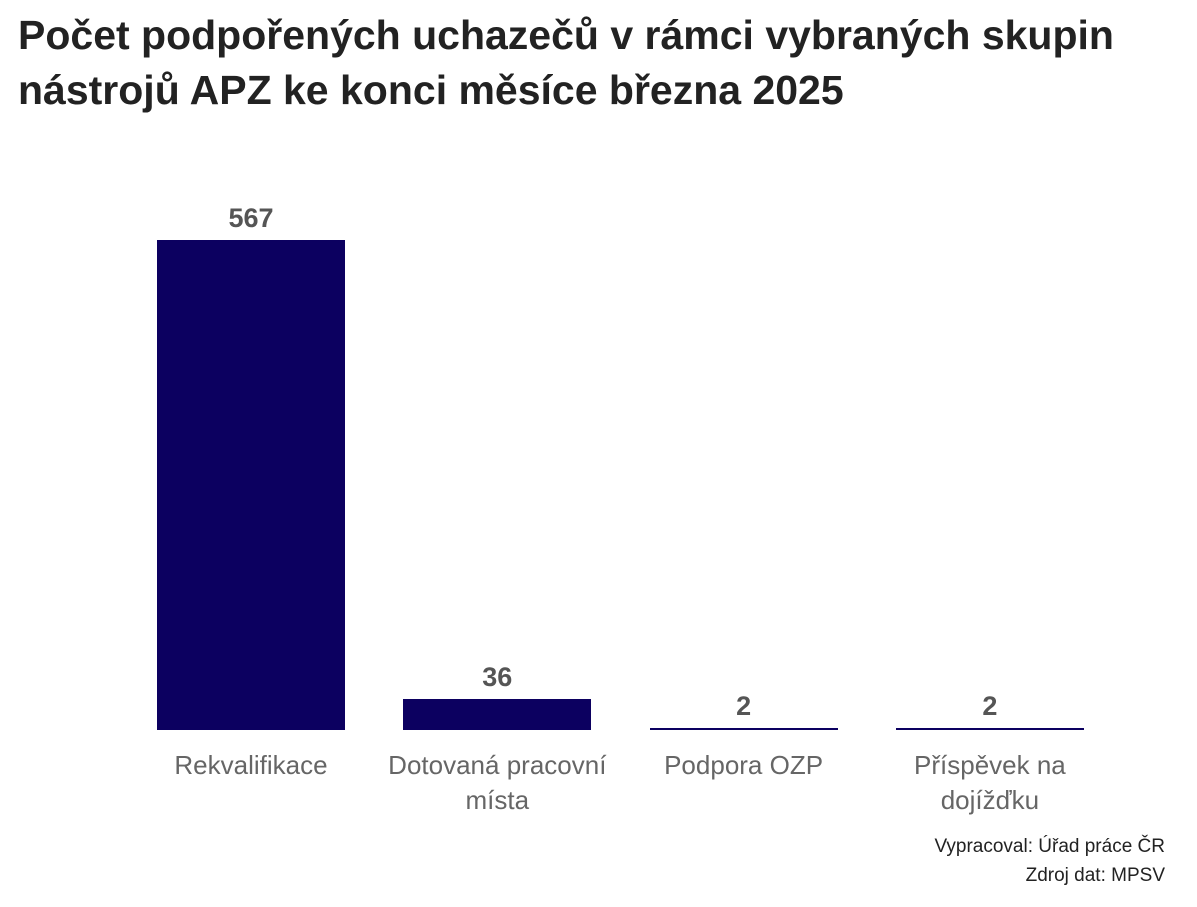 This screenshot has width=1197, height=907. What do you see at coordinates (251, 765) in the screenshot?
I see `x-tick-label: Rekvalifikace` at bounding box center [251, 765].